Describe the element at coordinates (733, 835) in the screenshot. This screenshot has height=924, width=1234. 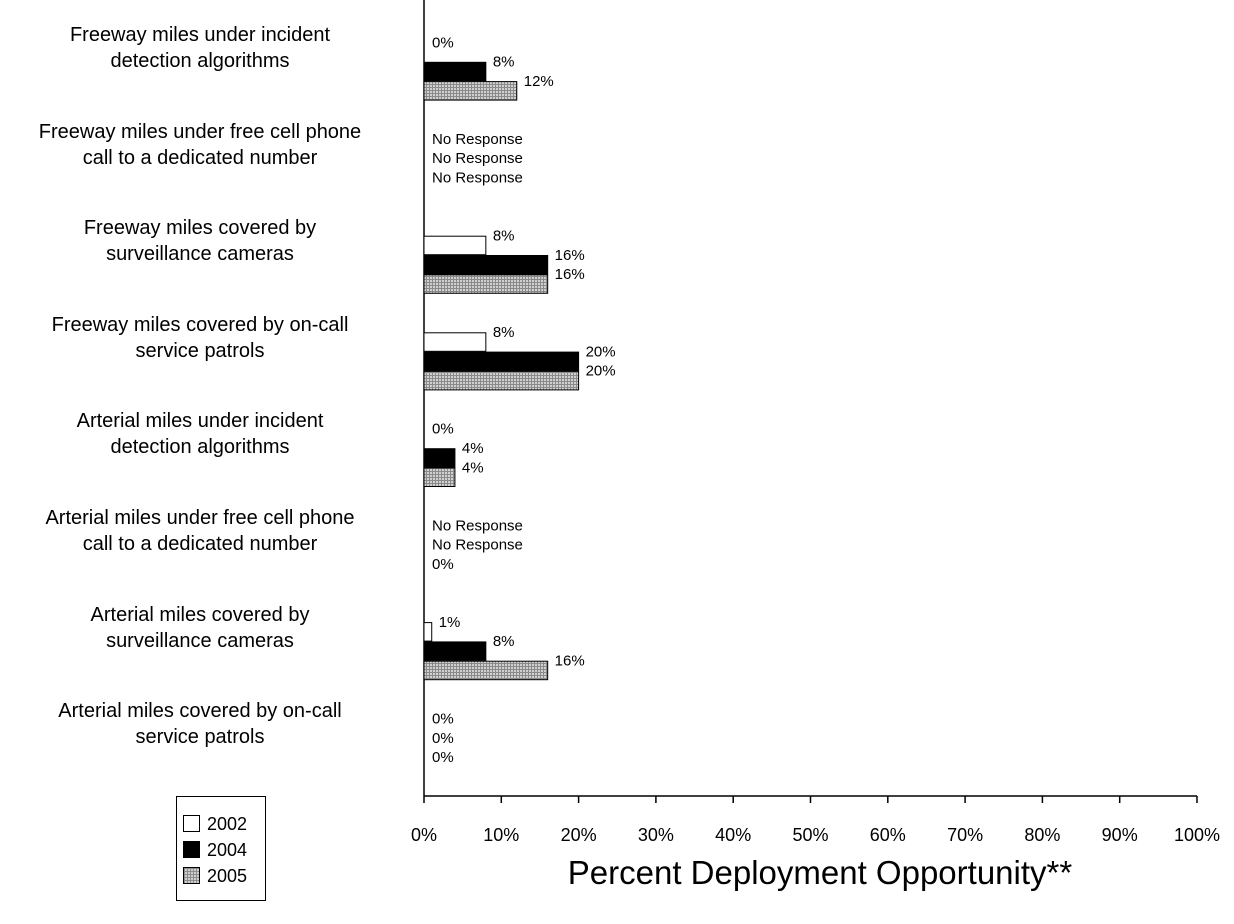
I see `x-tick-label: 40%` at that location.